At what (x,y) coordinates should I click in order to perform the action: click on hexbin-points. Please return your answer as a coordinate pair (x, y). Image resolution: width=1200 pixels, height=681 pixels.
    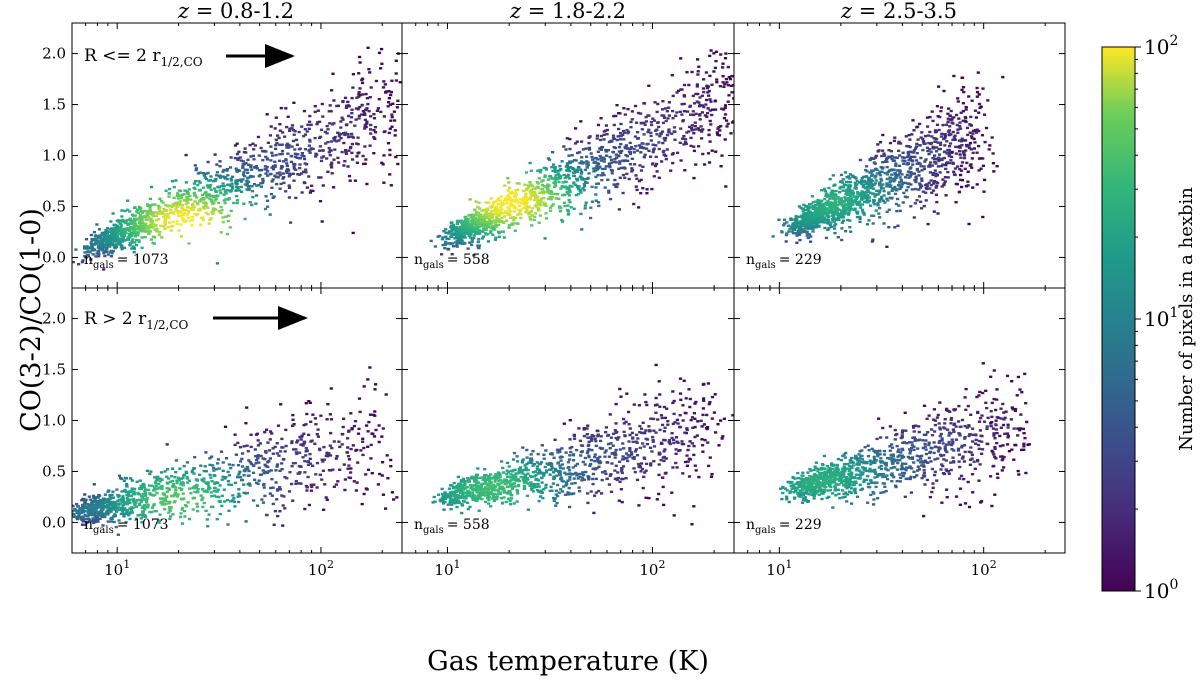
    Looking at the image, I should click on (888, 159).